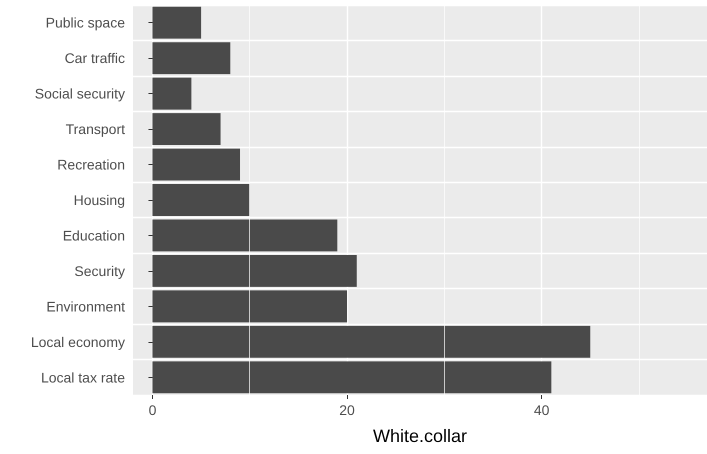  What do you see at coordinates (77, 342) in the screenshot?
I see `y-tick-label: Local economy` at bounding box center [77, 342].